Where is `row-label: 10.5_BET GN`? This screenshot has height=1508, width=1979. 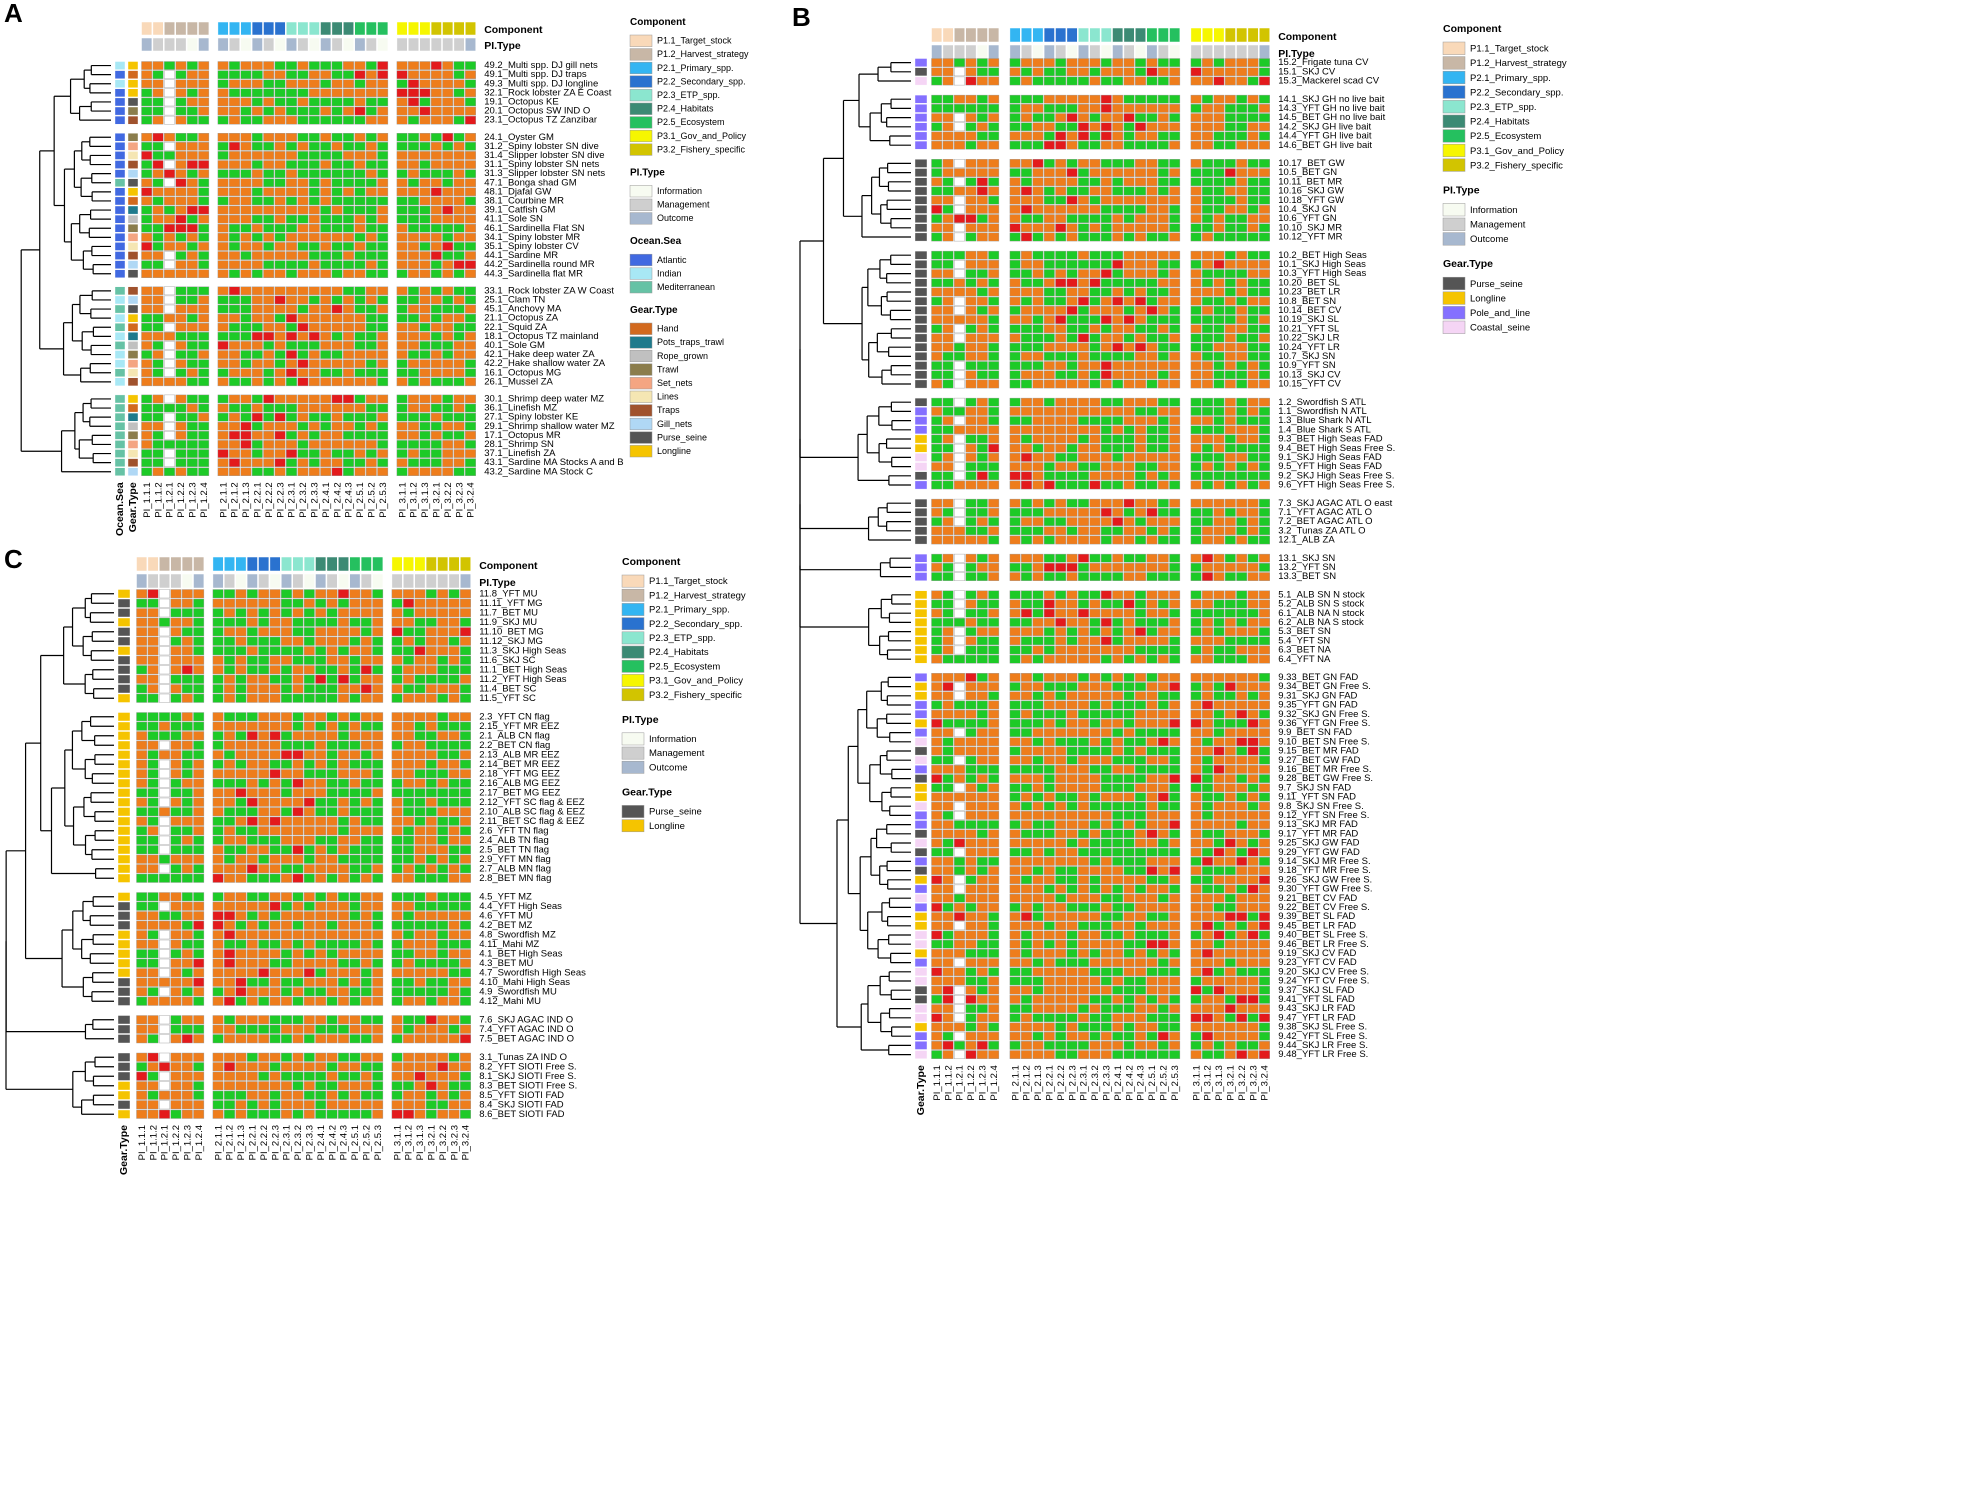
row-label: 10.5_BET GN is located at coordinates (1307, 172).